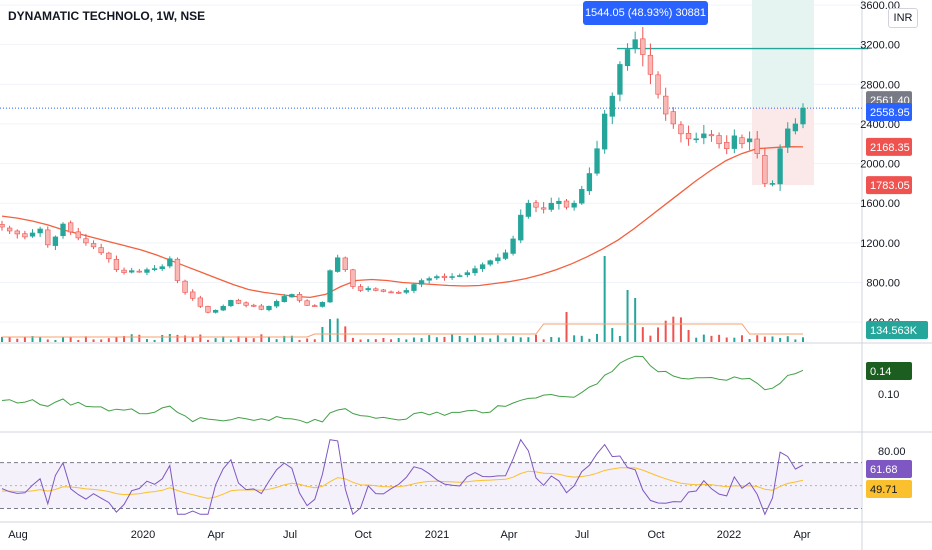  What do you see at coordinates (880, 244) in the screenshot?
I see `y-tick-label: 1200.00` at bounding box center [880, 244].